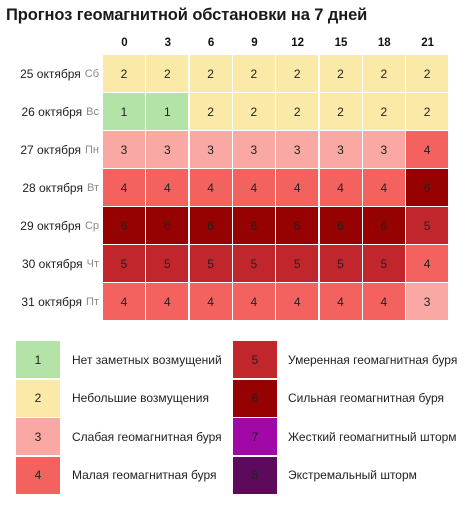  I want to click on row-weekday: Вт, so click(92, 187).